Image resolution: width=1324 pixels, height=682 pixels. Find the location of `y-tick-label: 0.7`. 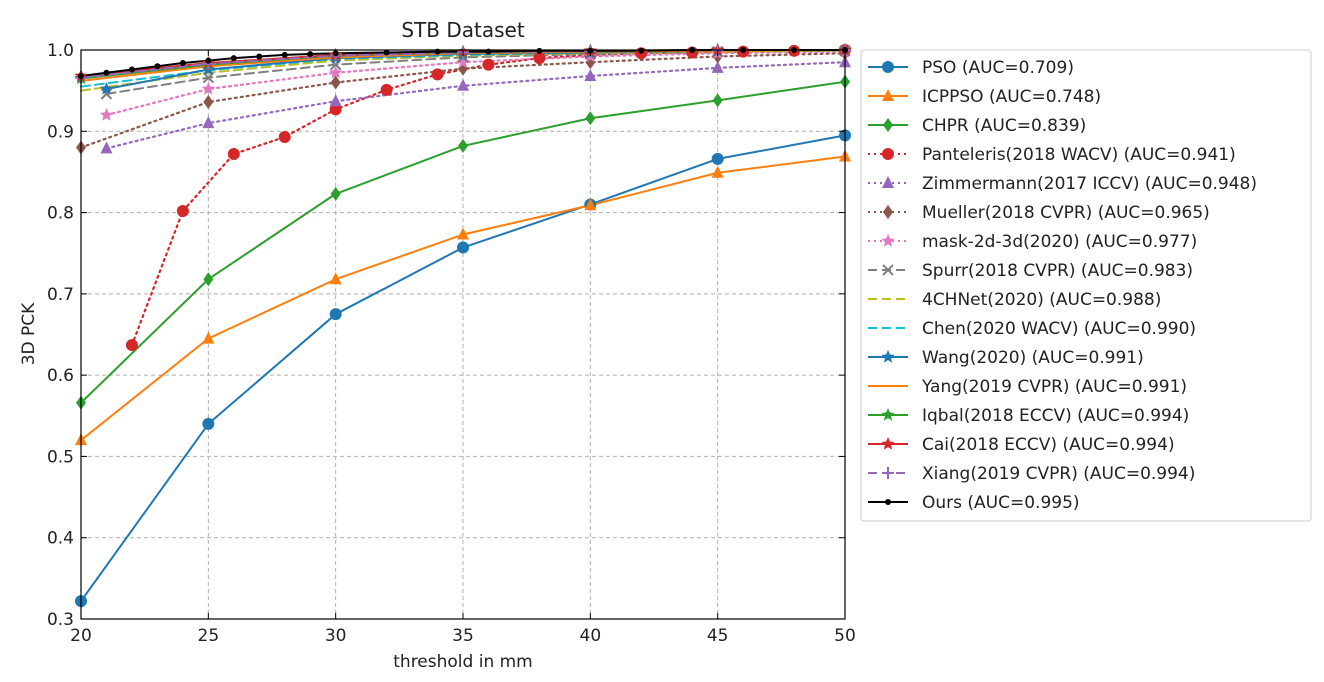

y-tick-label: 0.7 is located at coordinates (60, 295).